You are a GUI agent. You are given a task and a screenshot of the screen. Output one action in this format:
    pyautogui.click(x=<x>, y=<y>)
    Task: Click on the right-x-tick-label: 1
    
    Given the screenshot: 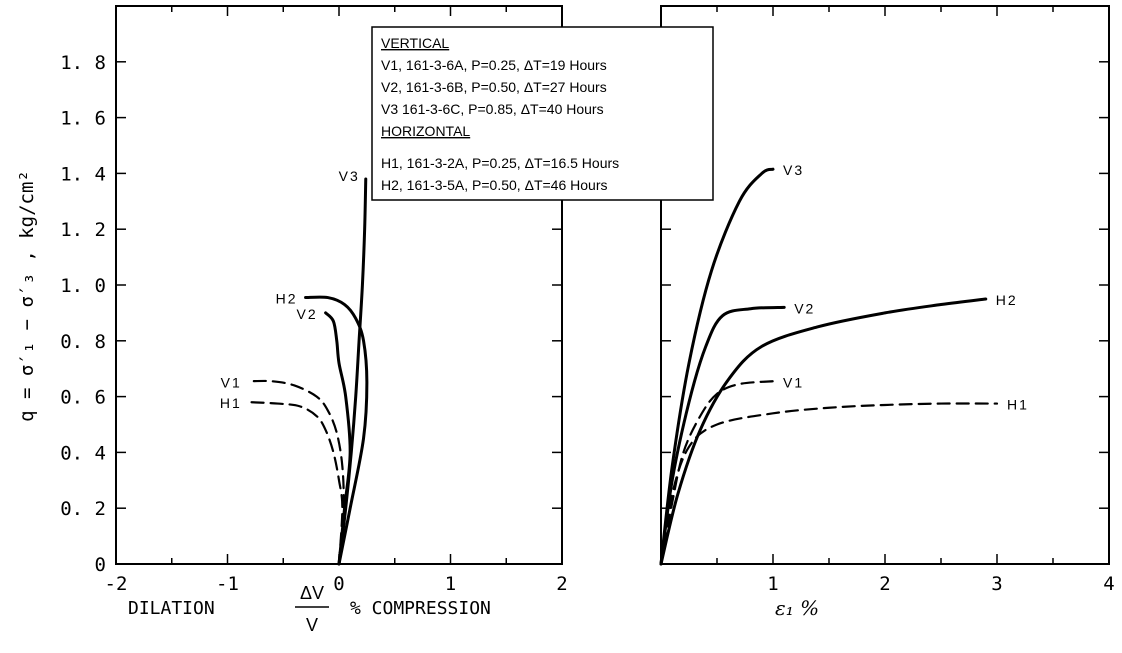 What is the action you would take?
    pyautogui.click(x=772, y=584)
    